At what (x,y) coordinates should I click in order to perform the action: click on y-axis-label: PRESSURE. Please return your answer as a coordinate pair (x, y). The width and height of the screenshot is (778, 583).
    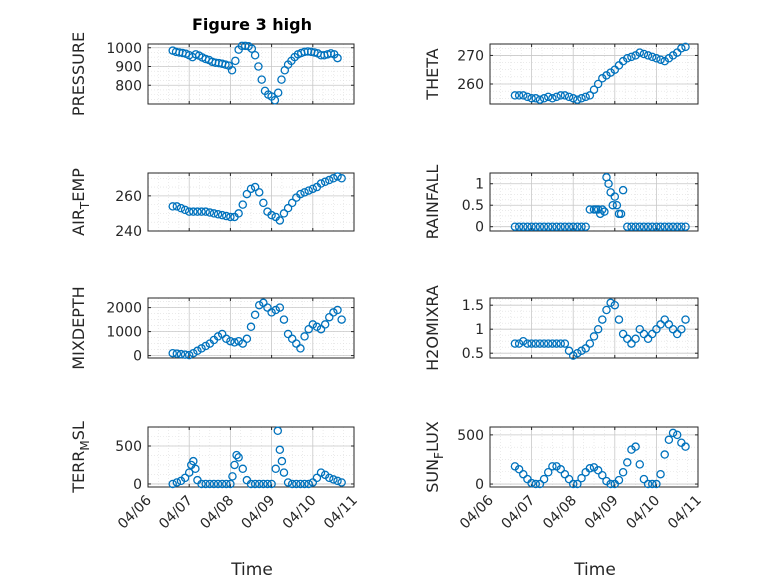
    Looking at the image, I should click on (78, 74).